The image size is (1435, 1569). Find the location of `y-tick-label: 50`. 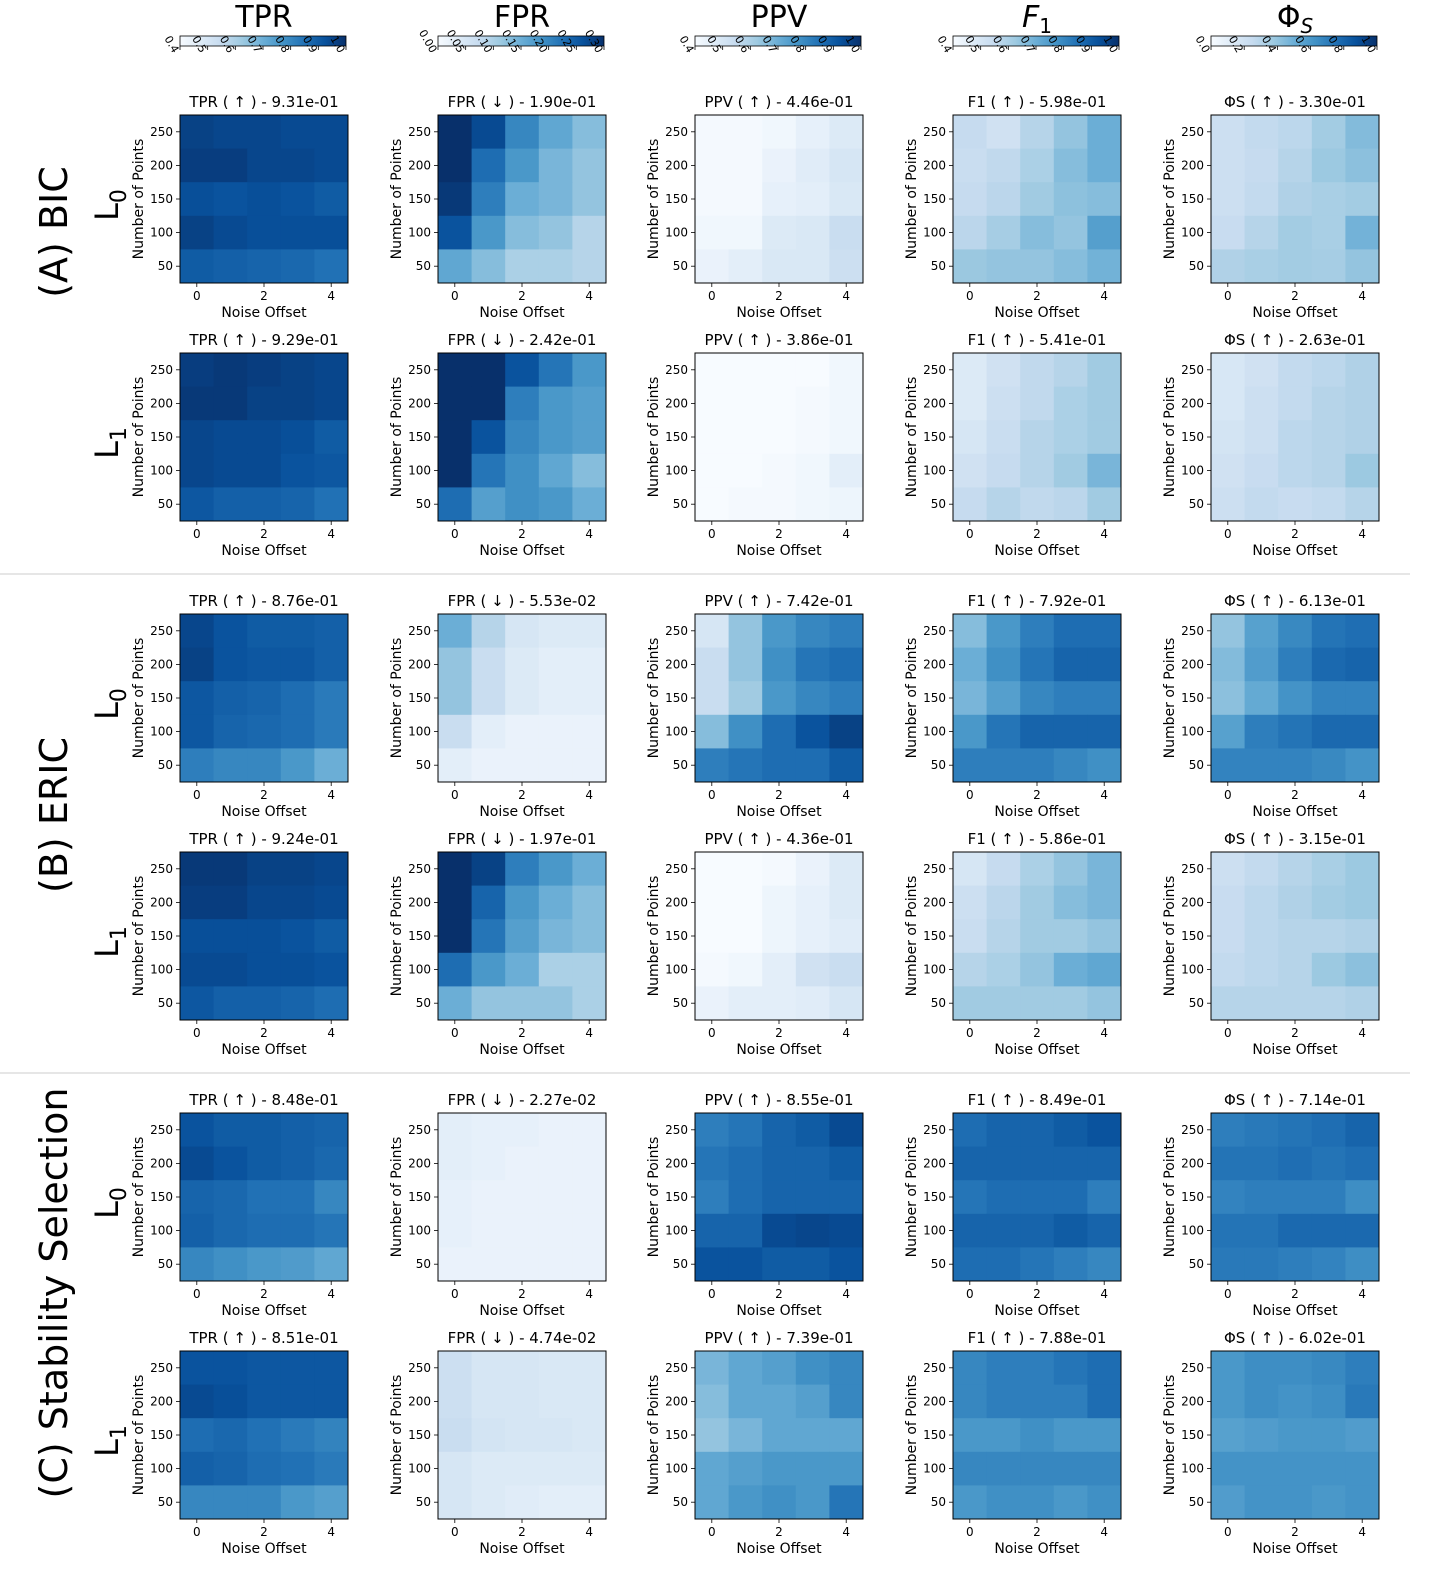

y-tick-label: 50 is located at coordinates (938, 504).